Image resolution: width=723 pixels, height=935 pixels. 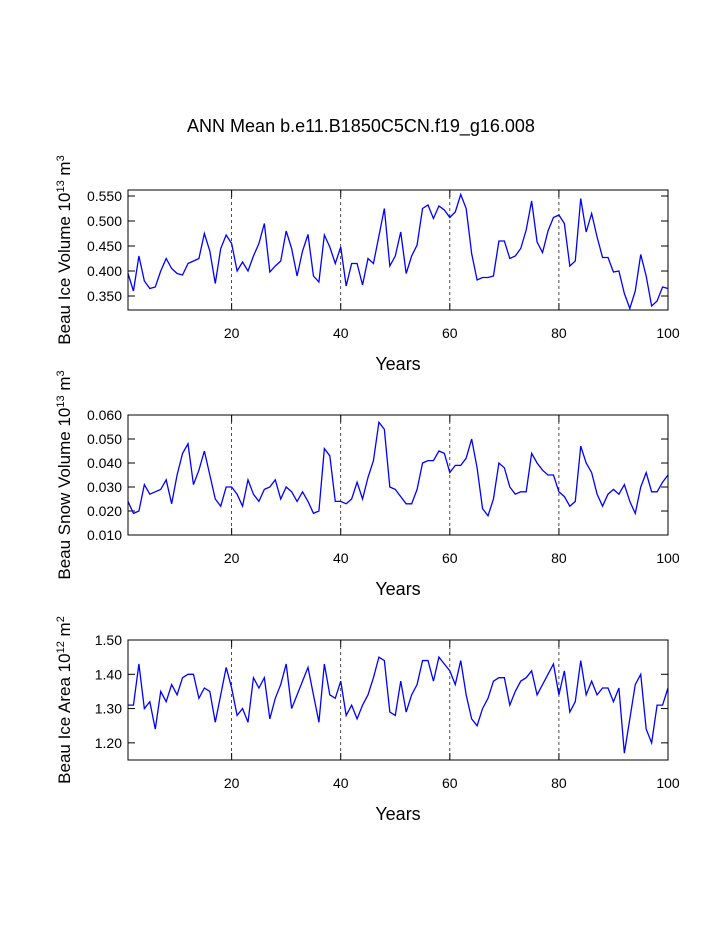 What do you see at coordinates (61, 619) in the screenshot?
I see `y-axis-label-sup: 2` at bounding box center [61, 619].